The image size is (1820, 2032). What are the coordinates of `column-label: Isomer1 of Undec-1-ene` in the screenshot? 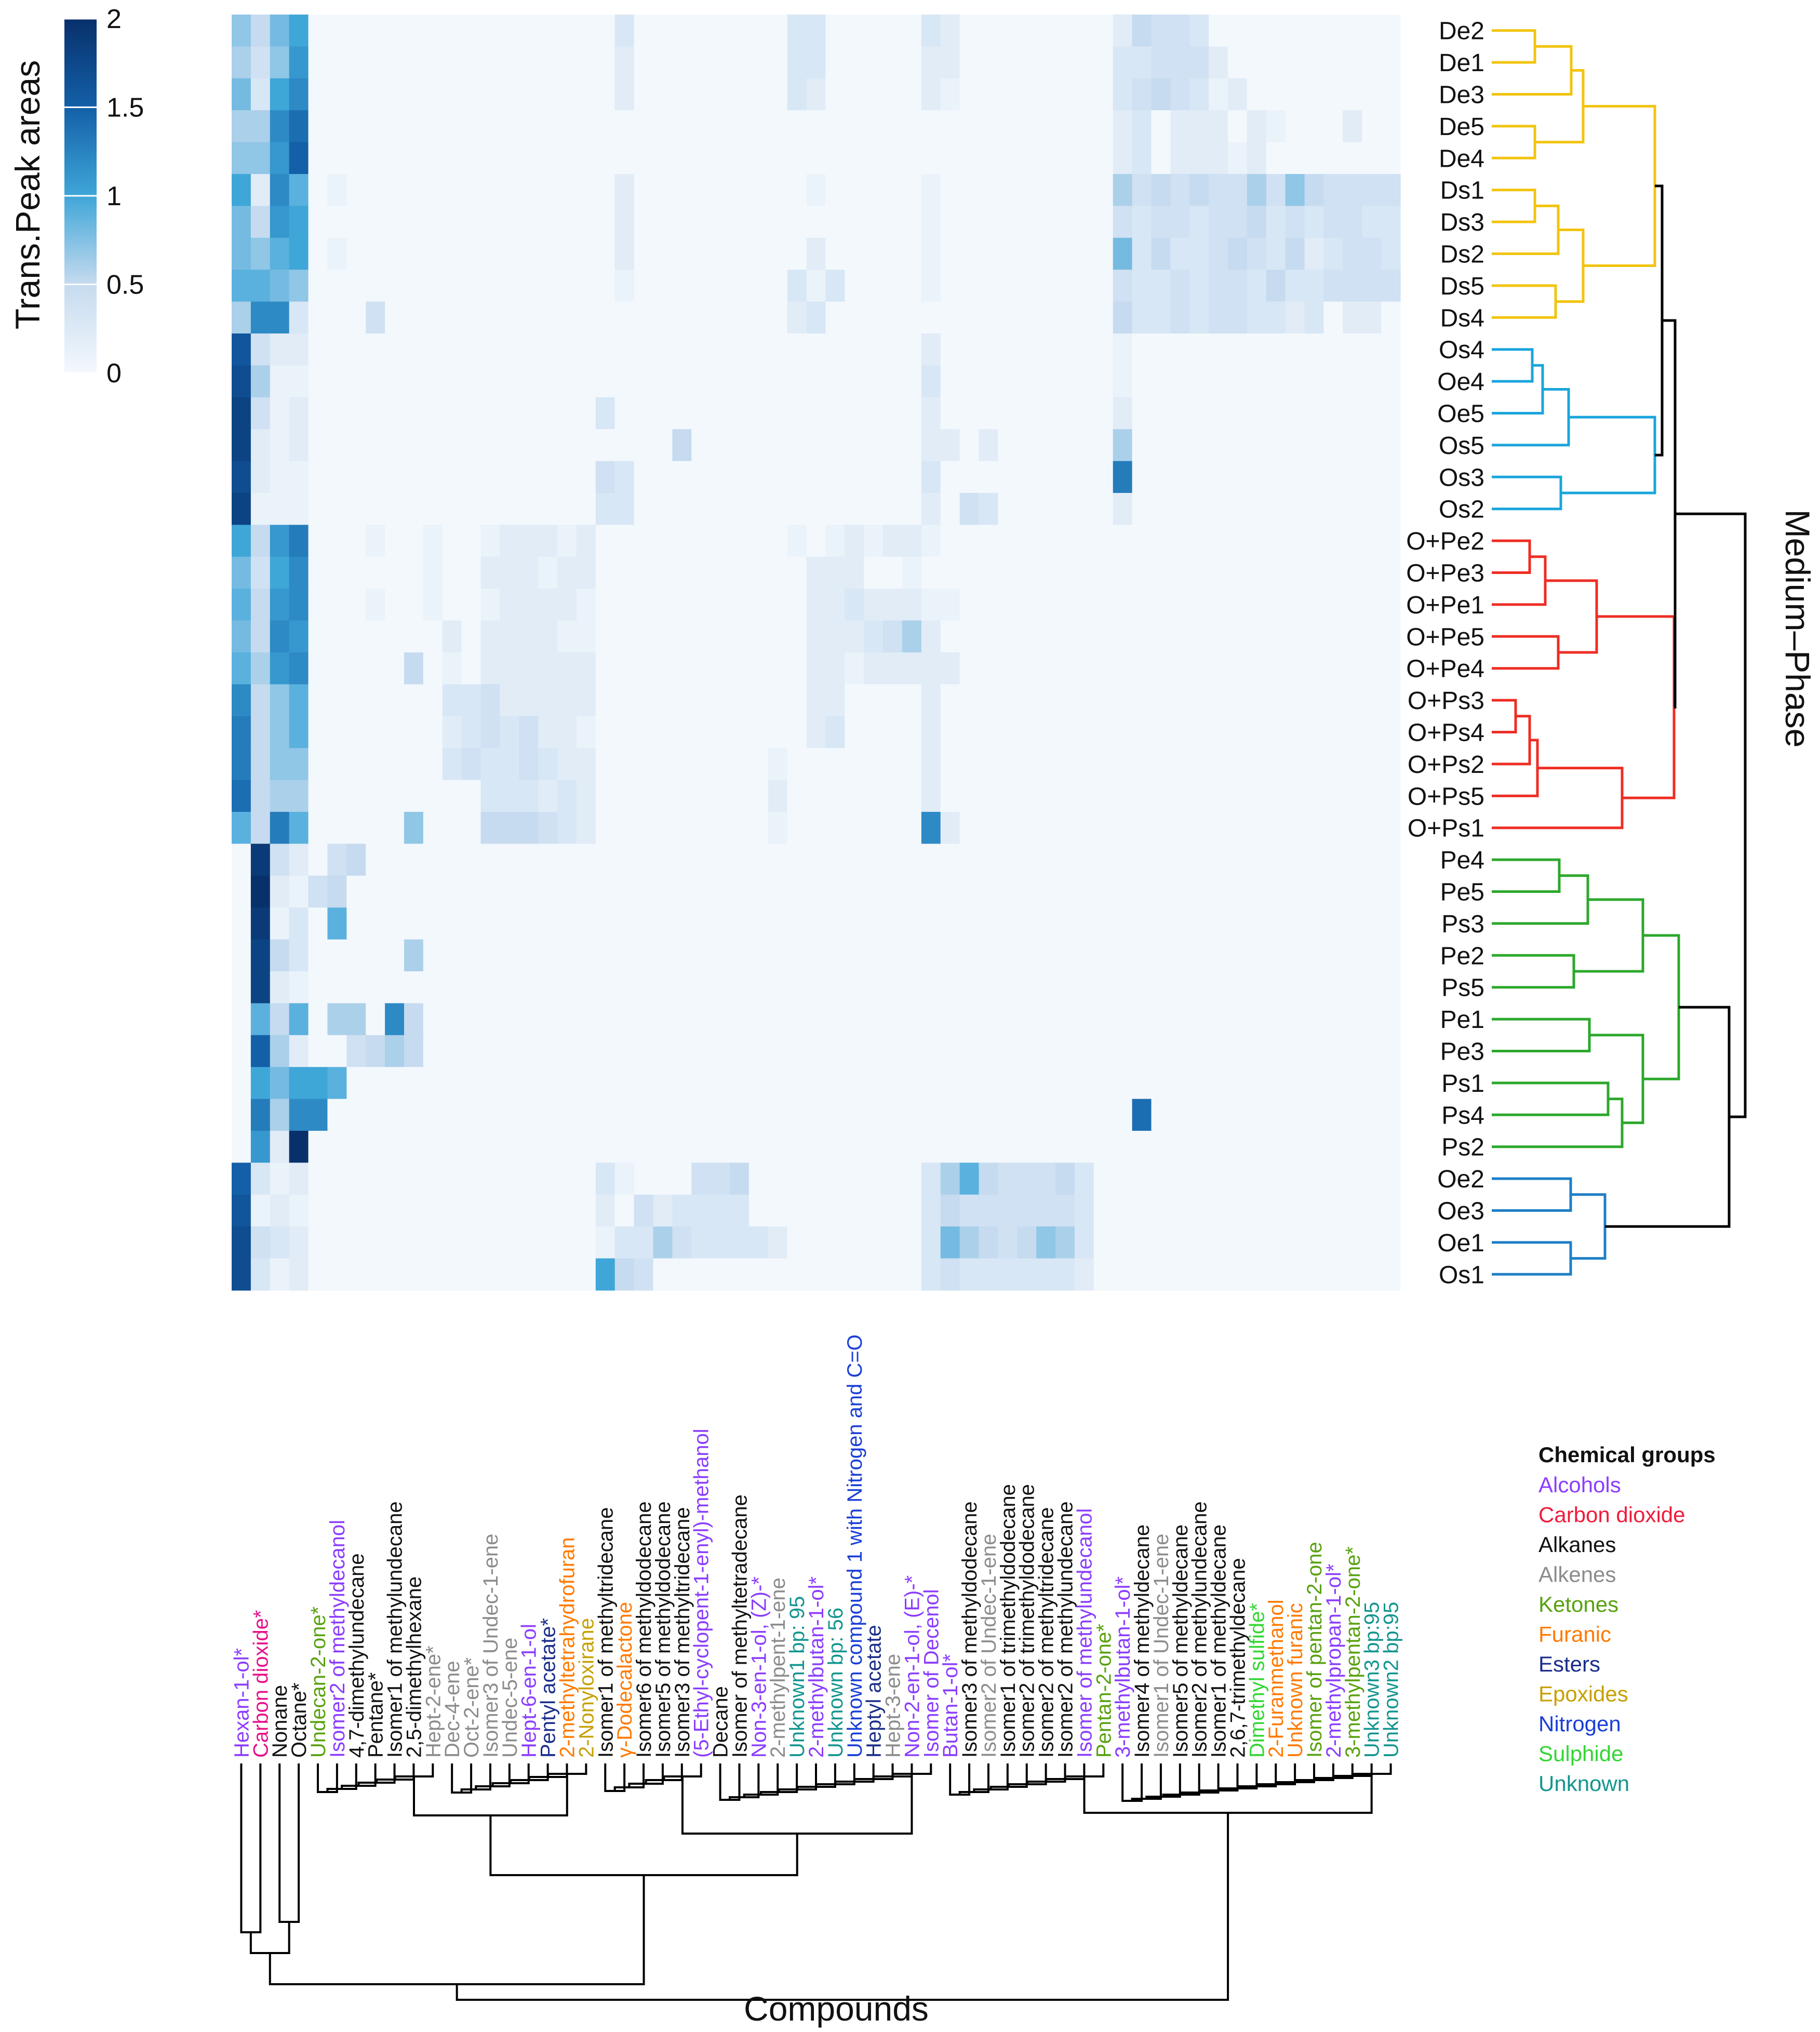 It's located at (1162, 1646).